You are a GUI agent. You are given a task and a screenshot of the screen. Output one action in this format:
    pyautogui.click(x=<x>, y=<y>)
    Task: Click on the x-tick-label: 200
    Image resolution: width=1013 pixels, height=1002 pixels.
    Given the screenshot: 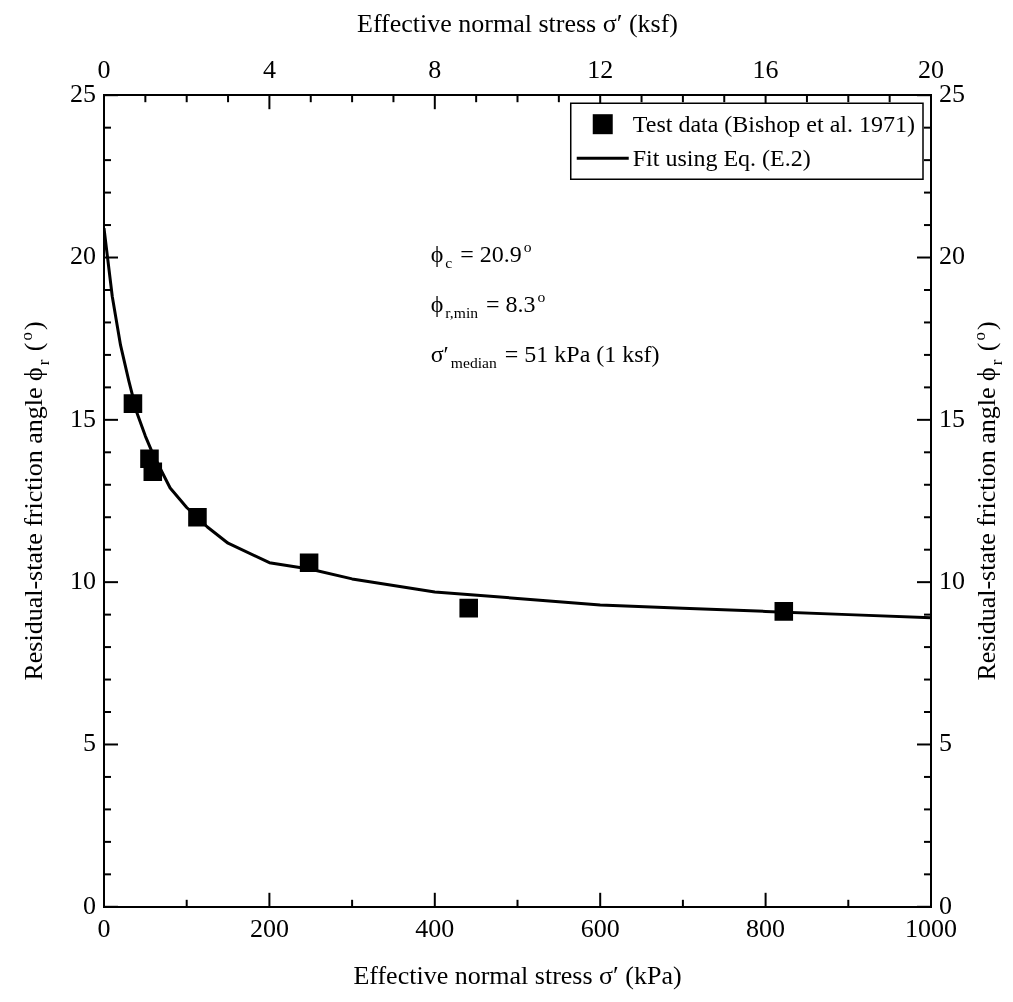 What is the action you would take?
    pyautogui.click(x=269, y=929)
    